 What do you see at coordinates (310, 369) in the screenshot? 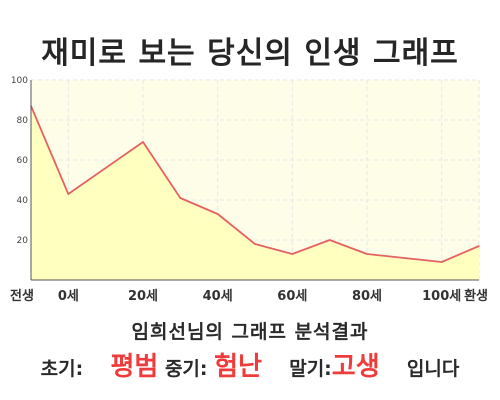
I see `late-label: 말기:` at bounding box center [310, 369].